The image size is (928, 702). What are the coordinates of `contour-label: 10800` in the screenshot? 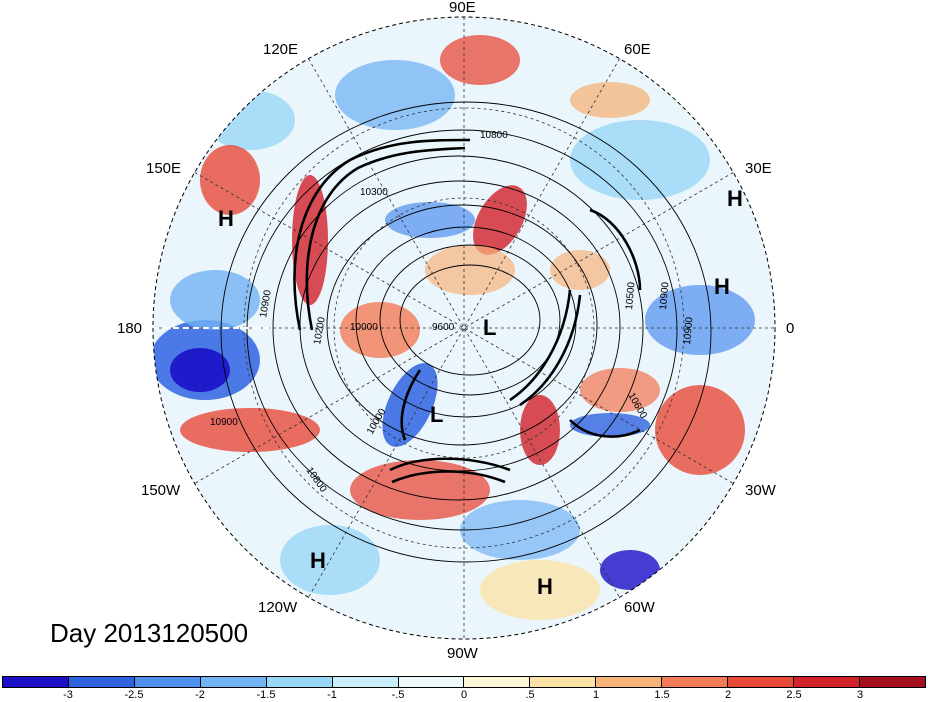 It's located at (494, 135).